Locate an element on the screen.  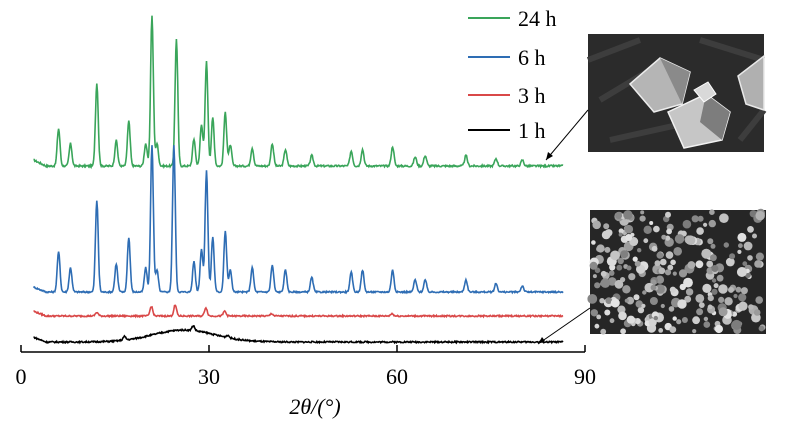
x-tick-label: 0 is located at coordinates (21, 376).